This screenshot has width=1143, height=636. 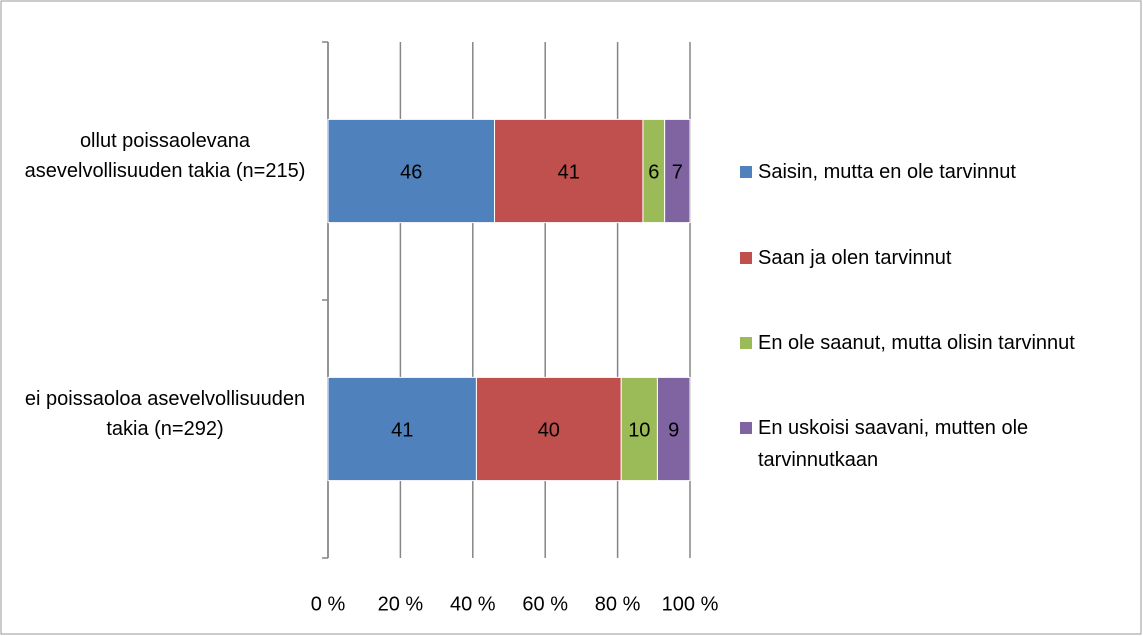 I want to click on data-label: 9, so click(x=673, y=430).